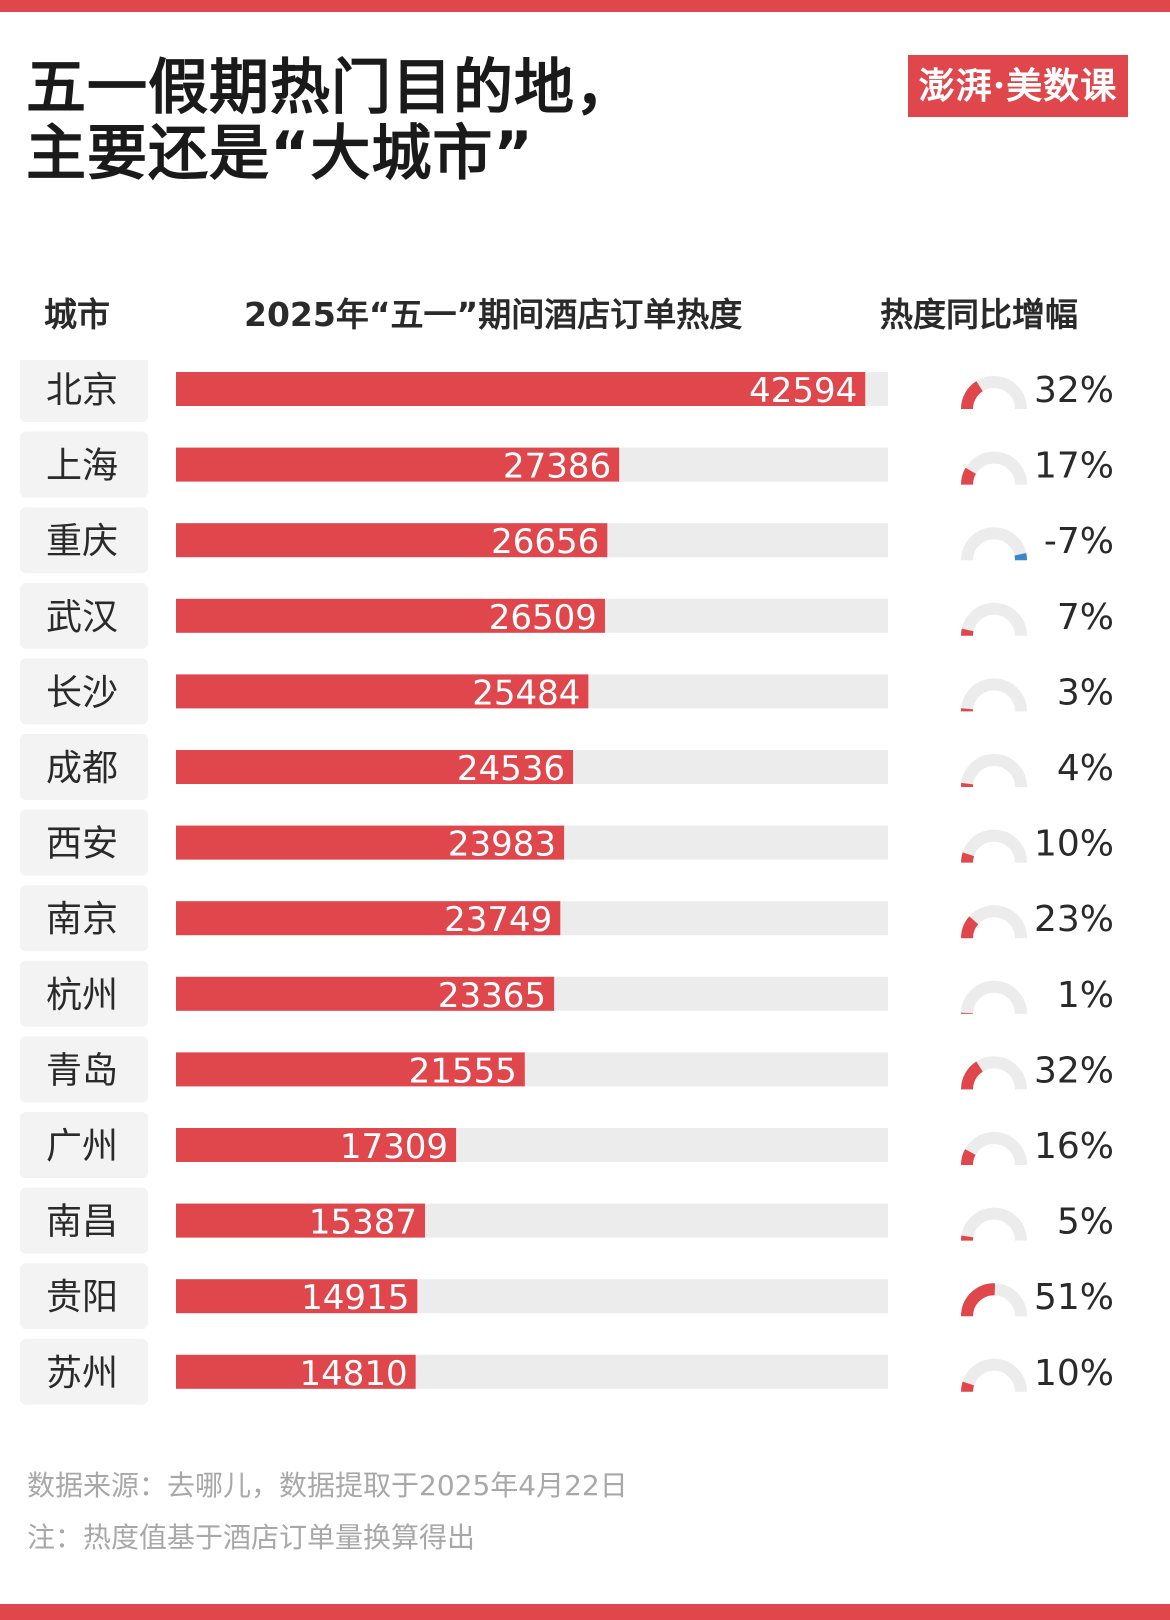 The width and height of the screenshot is (1170, 1620). Describe the element at coordinates (280, 154) in the screenshot. I see `title-line-2: 主要还是“大城市”` at that location.